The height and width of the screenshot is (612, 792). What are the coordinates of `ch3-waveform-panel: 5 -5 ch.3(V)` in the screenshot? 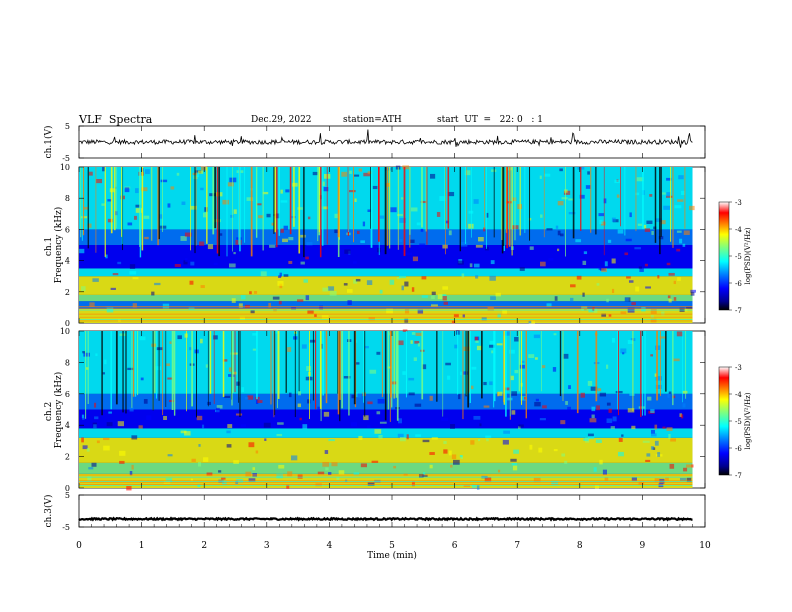 It's located at (374, 511).